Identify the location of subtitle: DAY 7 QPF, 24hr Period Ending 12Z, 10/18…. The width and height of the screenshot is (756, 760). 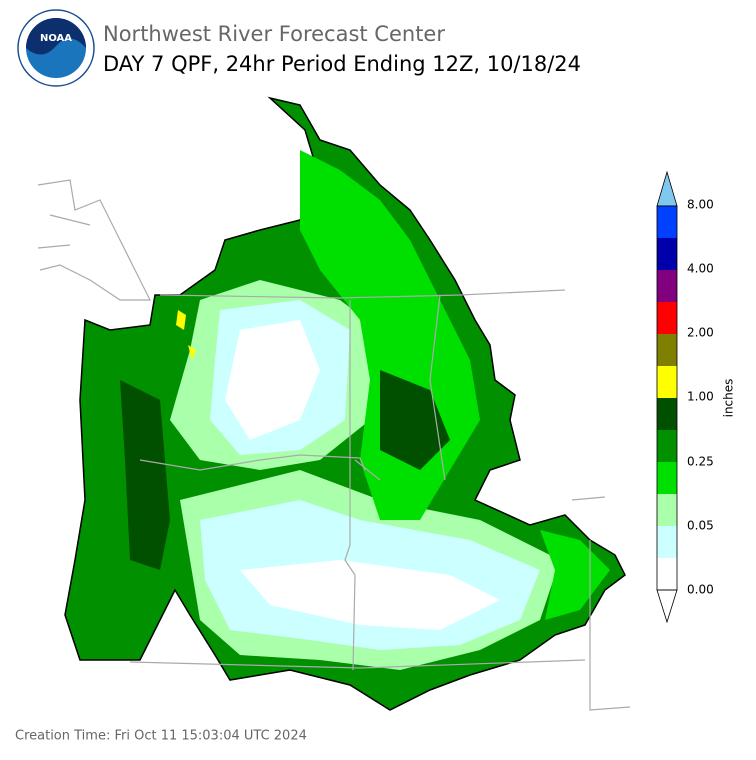
(342, 64).